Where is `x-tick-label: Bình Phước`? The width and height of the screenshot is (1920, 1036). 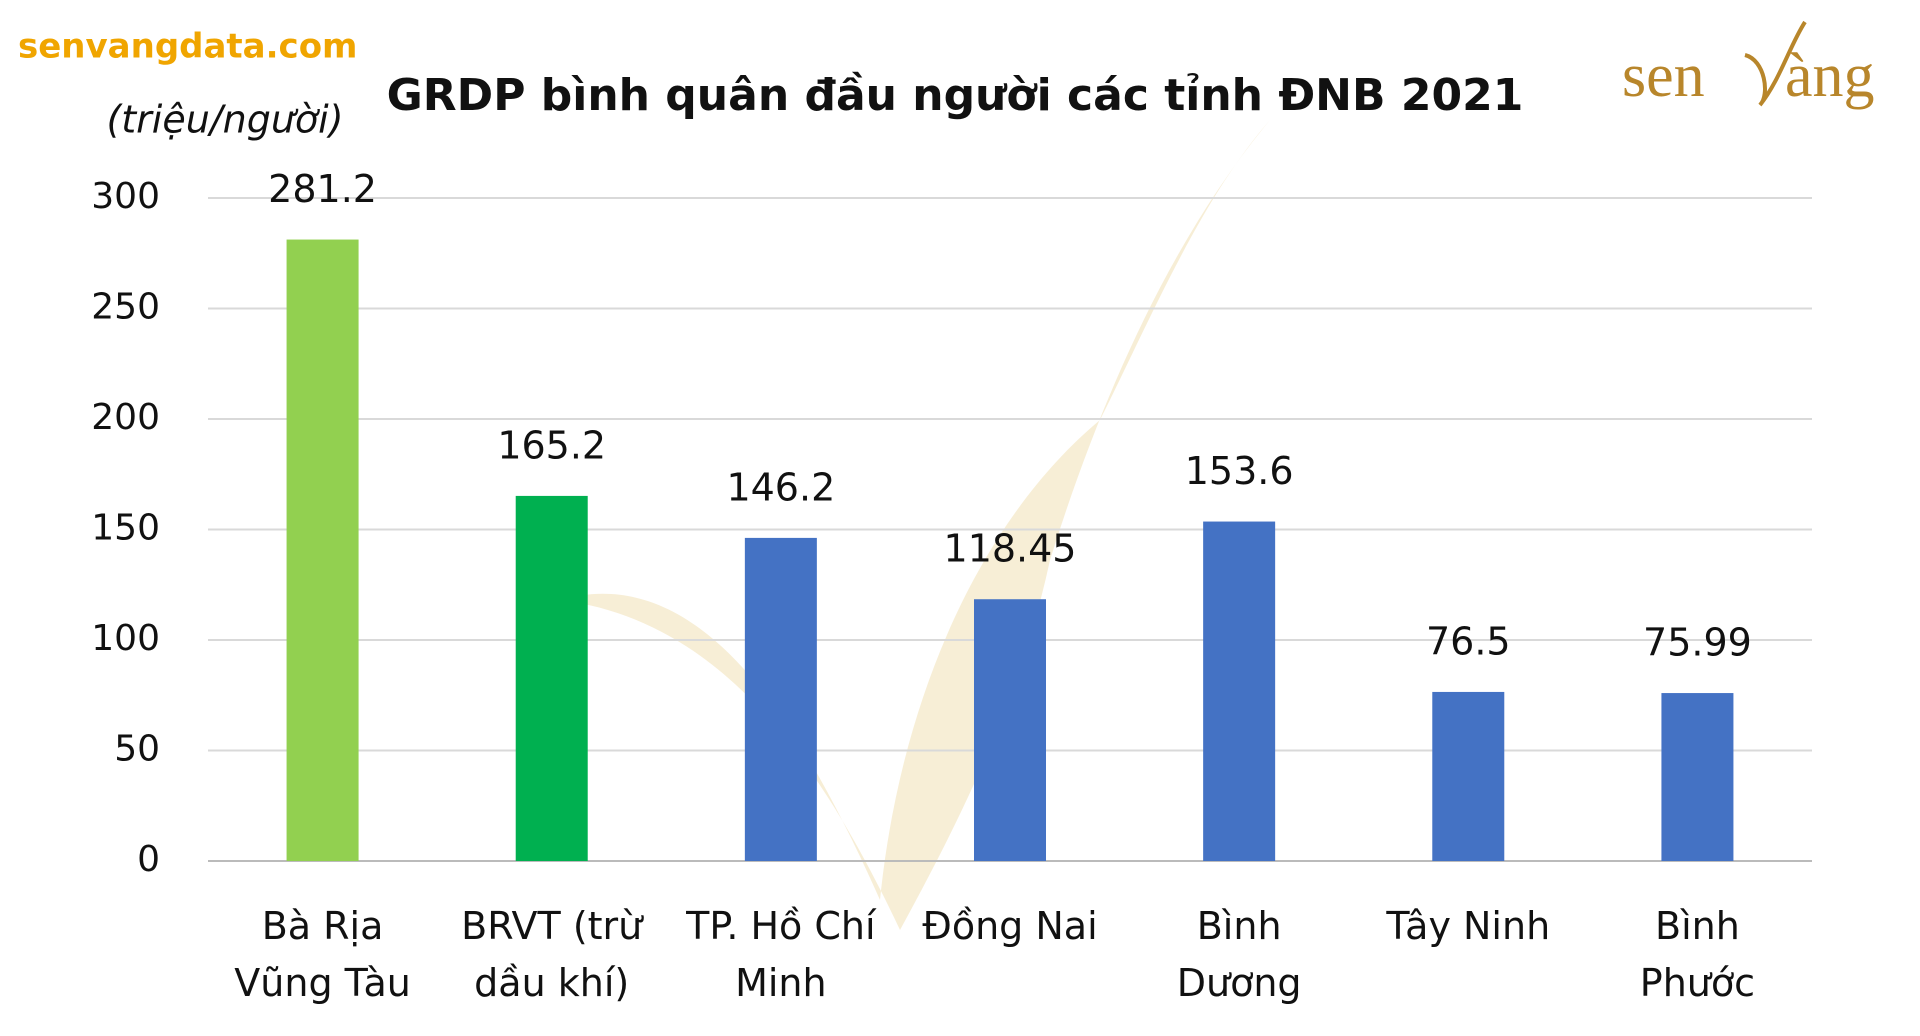
x-tick-label: Bình Phước is located at coordinates (1697, 954).